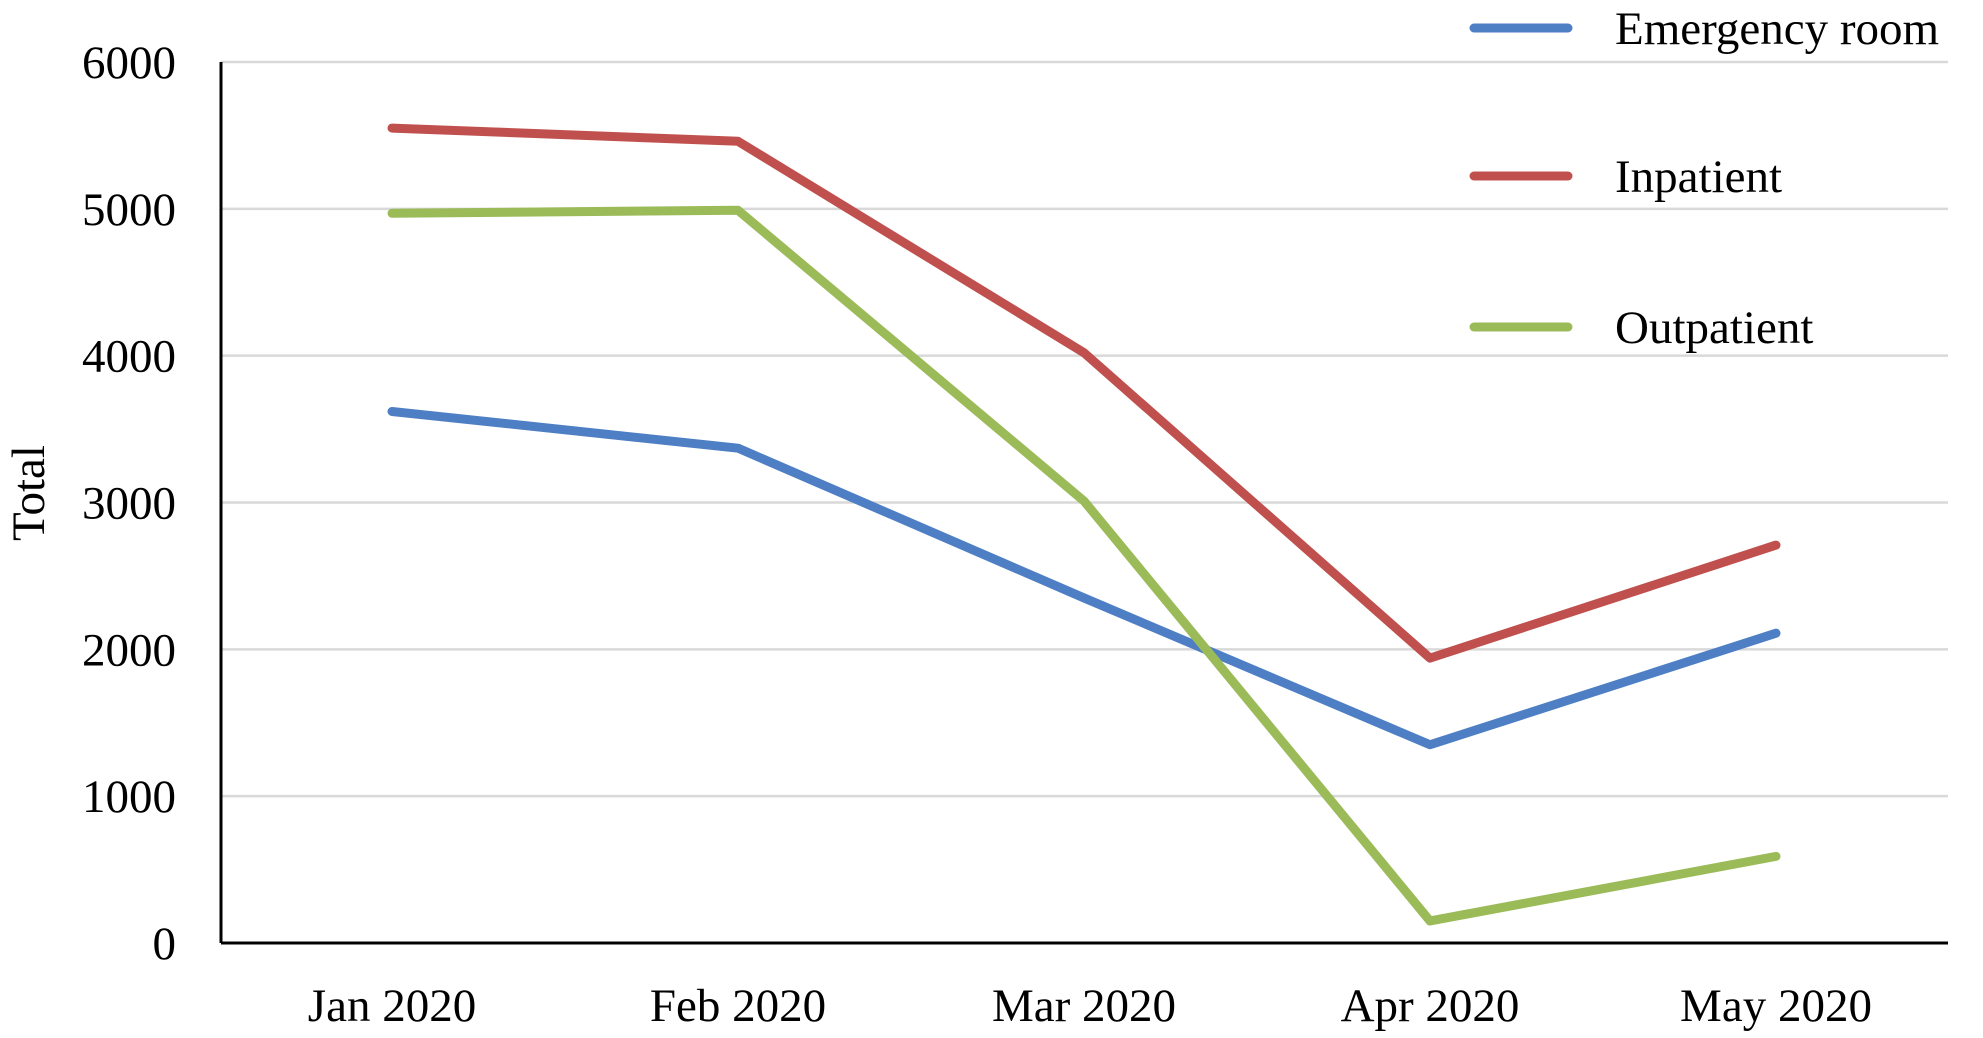 Image resolution: width=1983 pixels, height=1038 pixels. I want to click on y-tick-label: 0, so click(165, 944).